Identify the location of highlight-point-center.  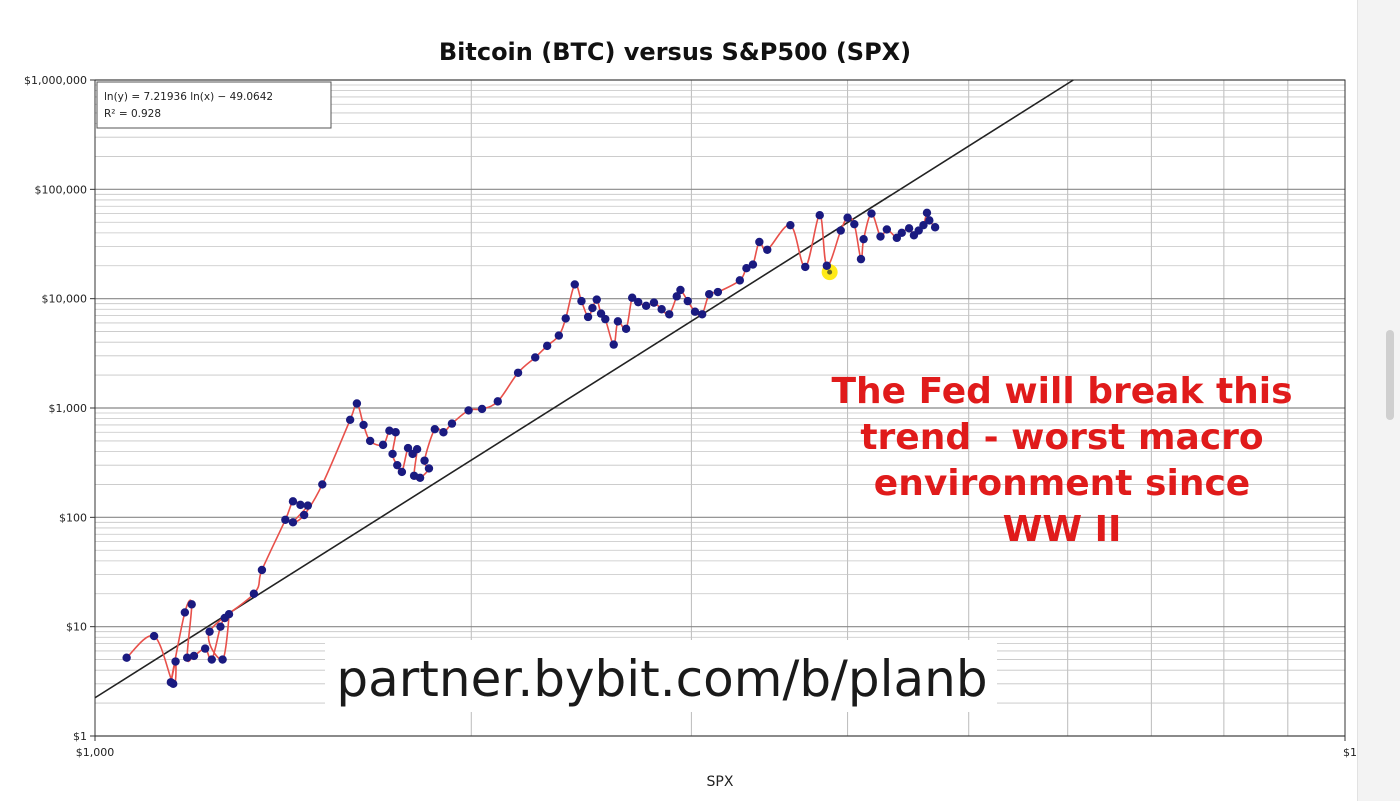
(830, 272).